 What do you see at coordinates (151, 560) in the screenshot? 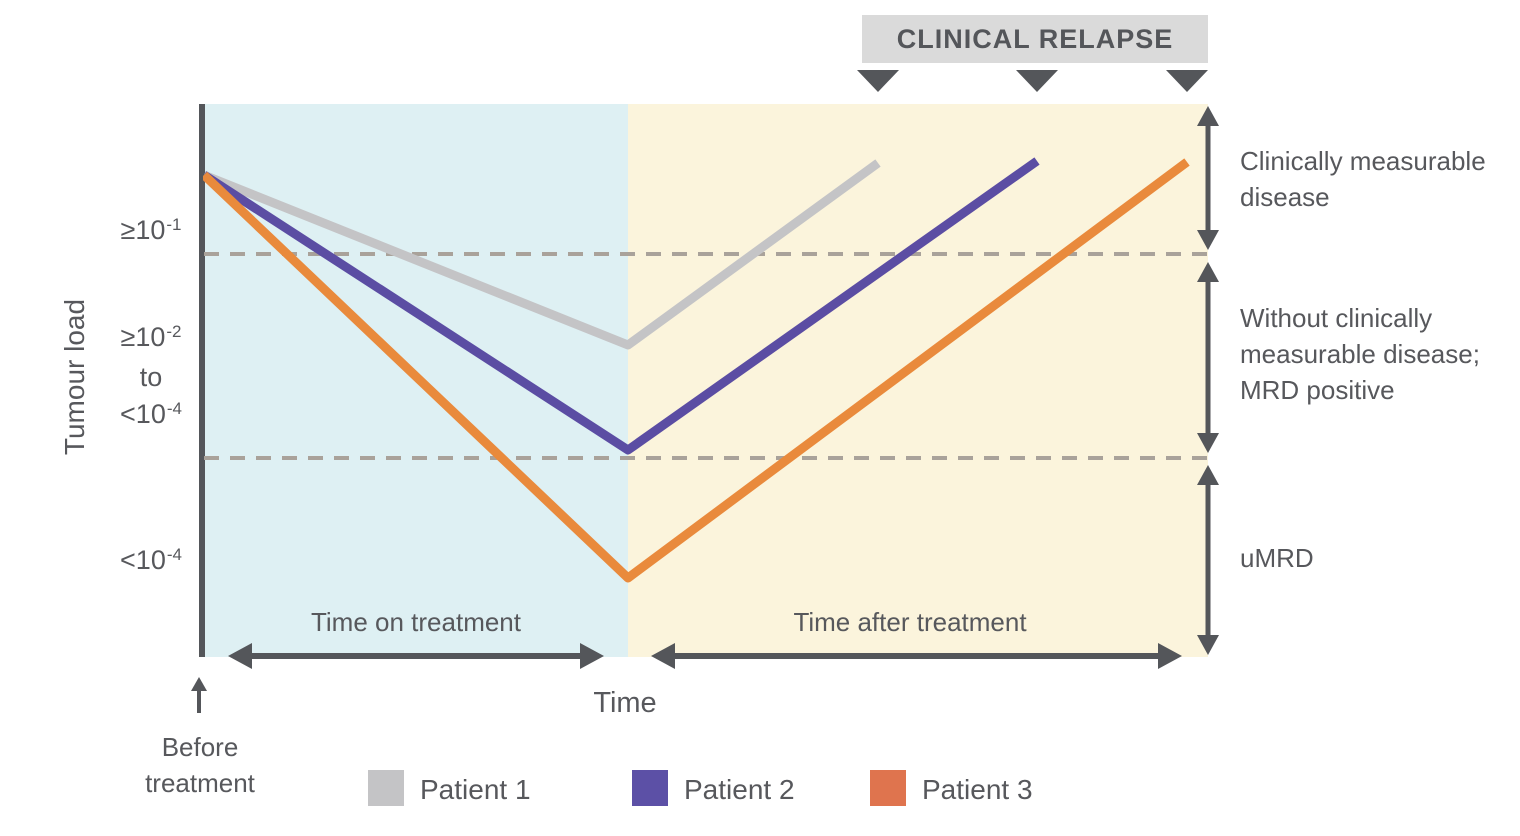
I see `y-tick-lt-10-4: <10-4` at bounding box center [151, 560].